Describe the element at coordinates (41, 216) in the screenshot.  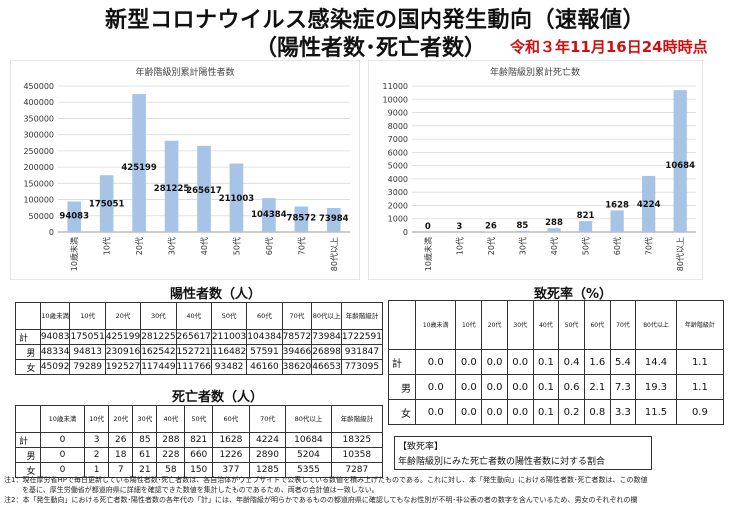
I see `y-tick-label: 50000` at that location.